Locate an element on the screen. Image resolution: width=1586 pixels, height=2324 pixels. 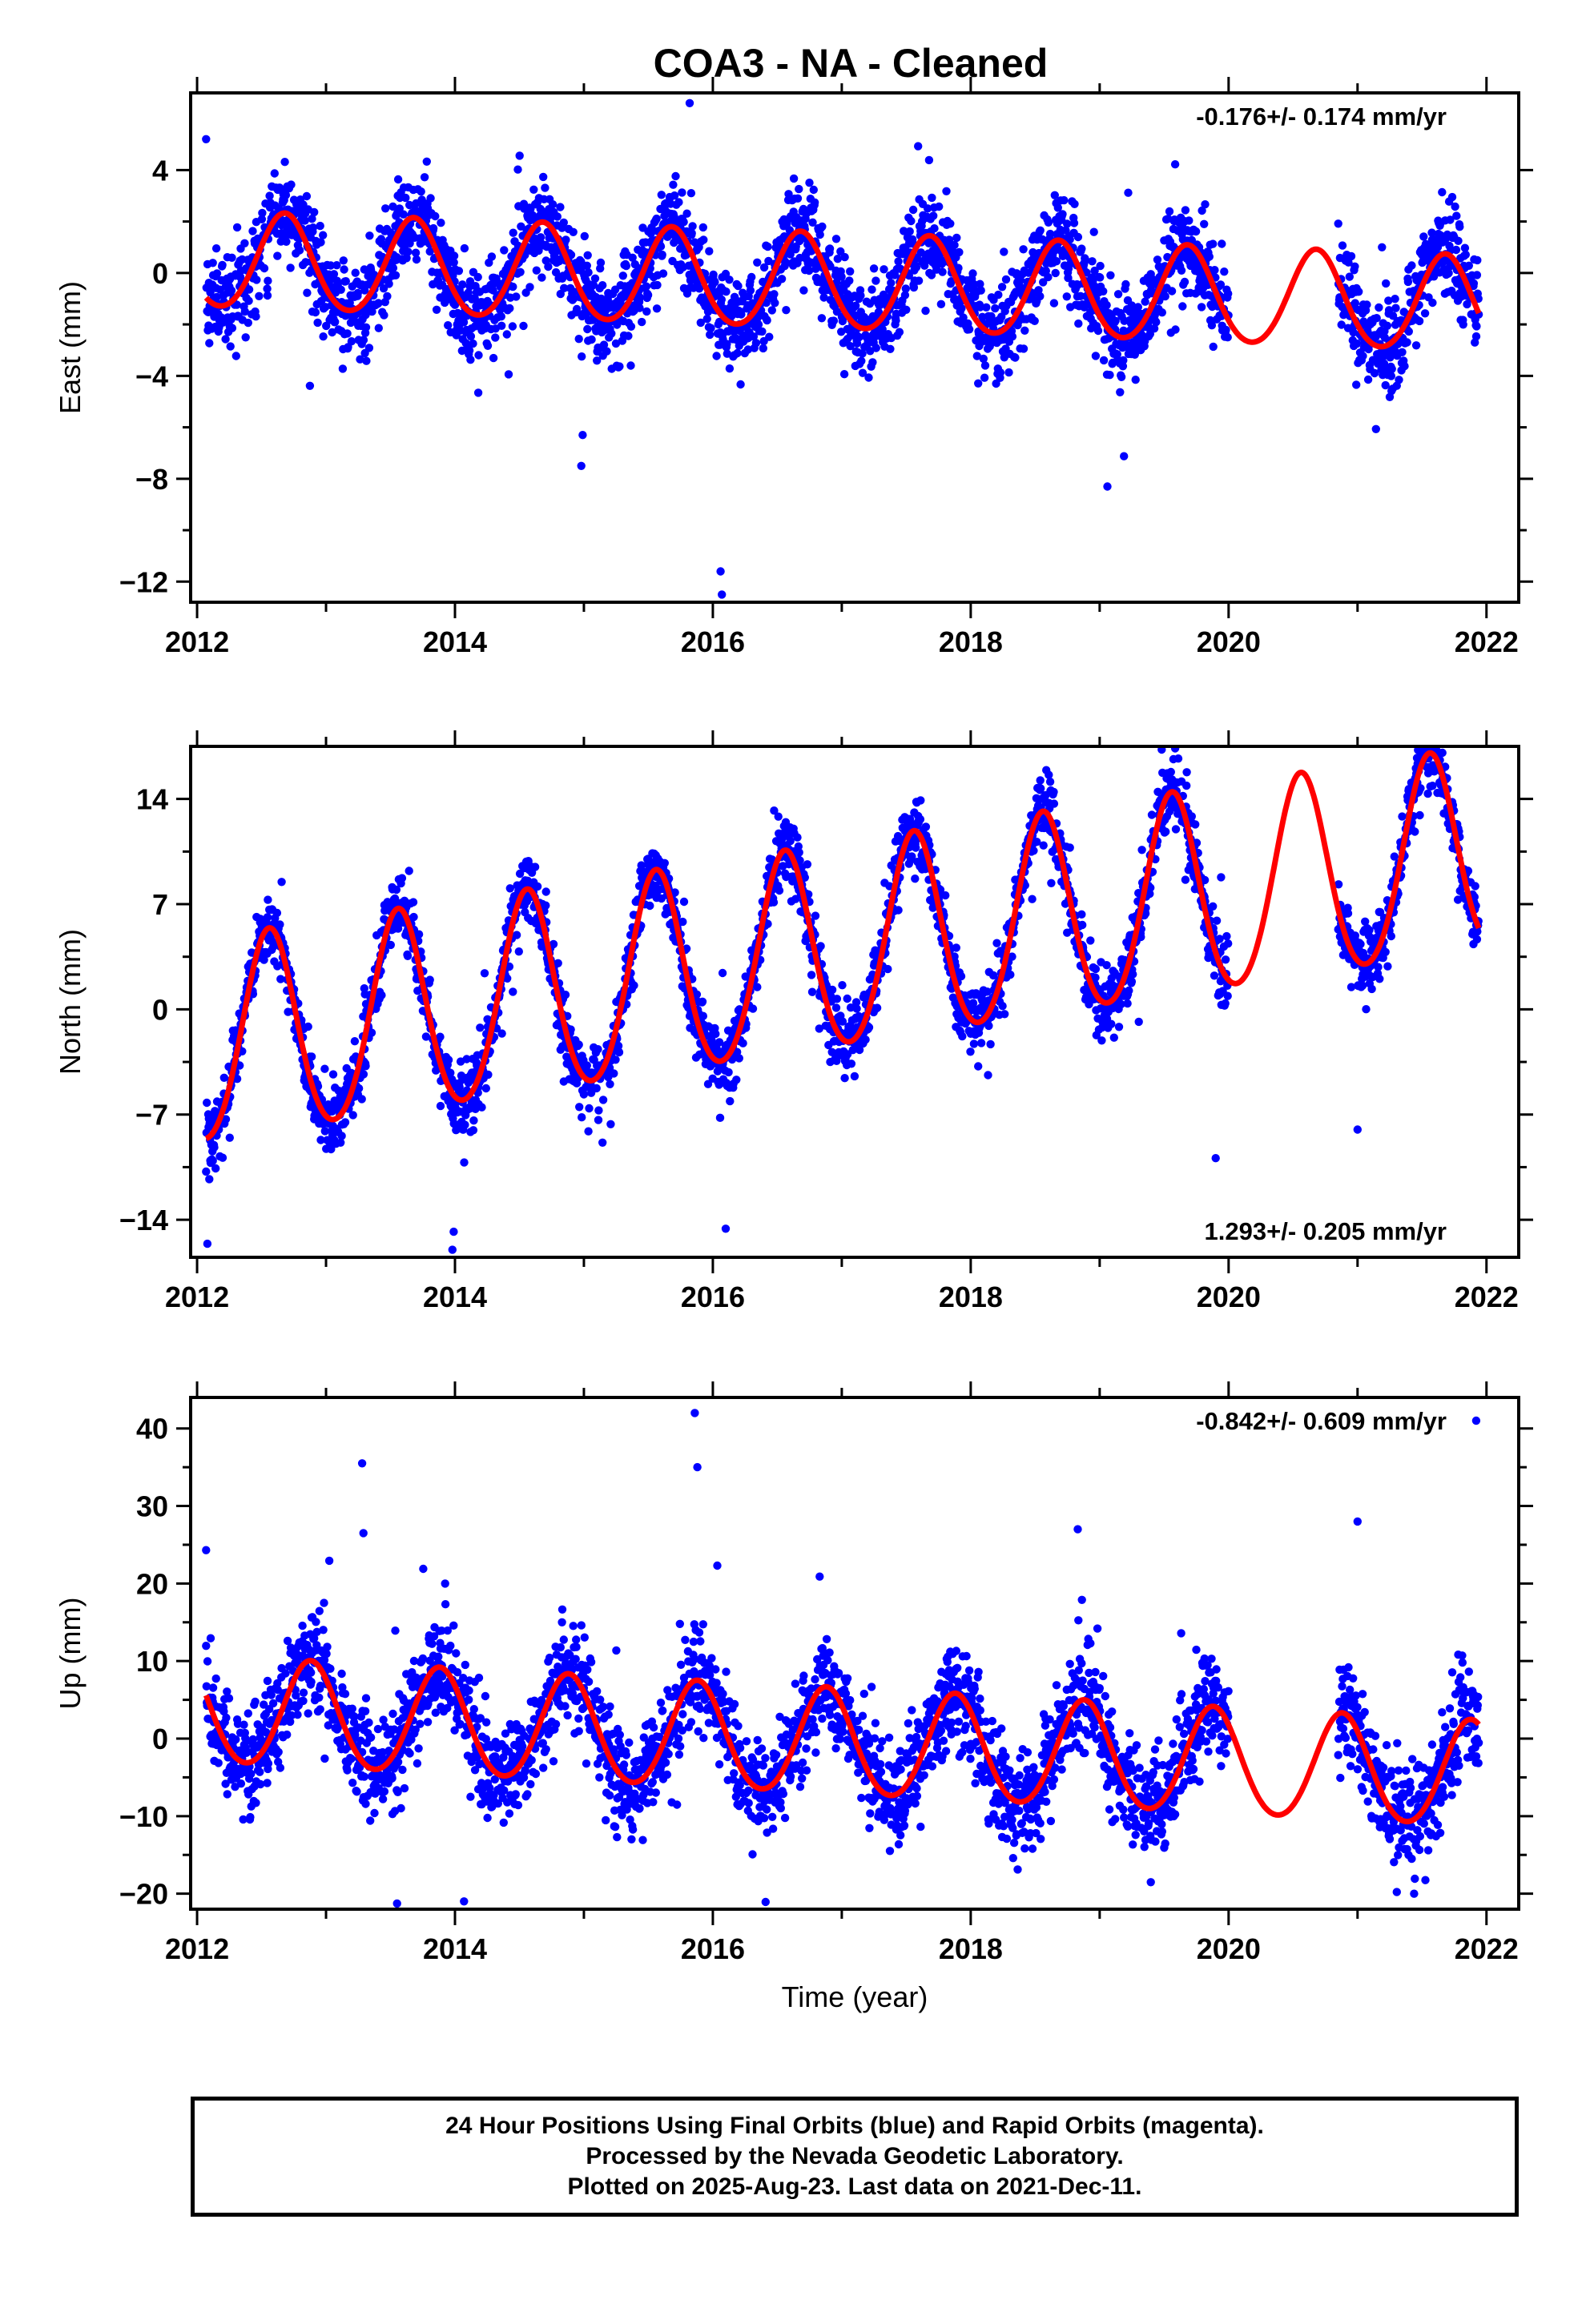
y-tick-label: −8 is located at coordinates (151, 479).